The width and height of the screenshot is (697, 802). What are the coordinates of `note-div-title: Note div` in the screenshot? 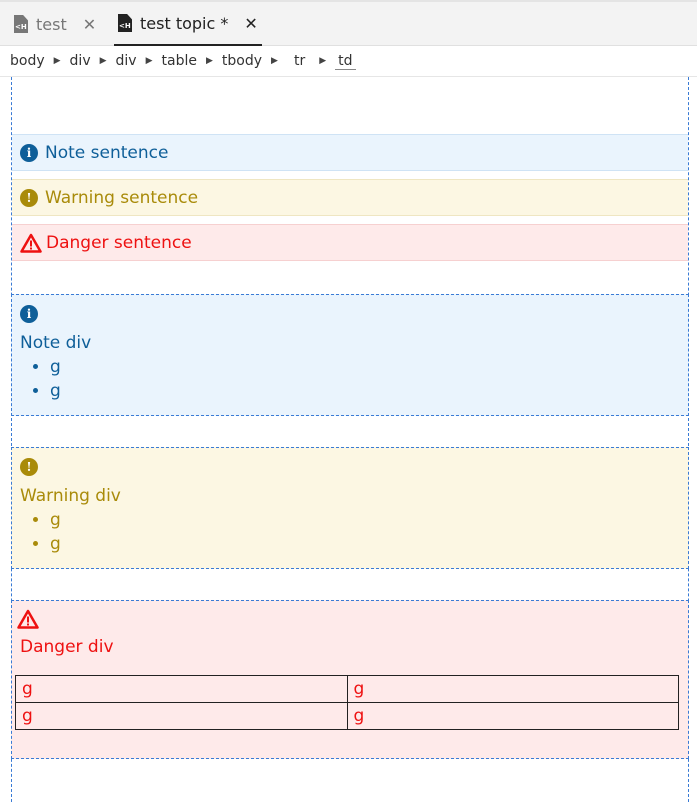 It's located at (56, 343).